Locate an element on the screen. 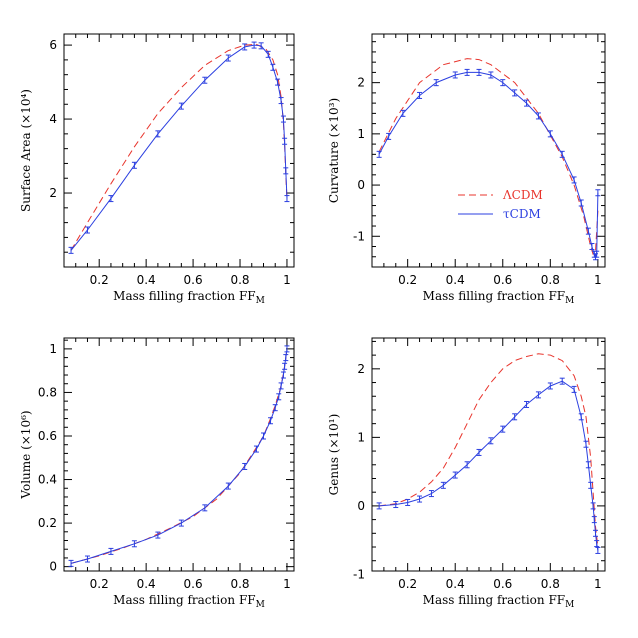 This screenshot has height=638, width=638. y-tick-label: 0.6 is located at coordinates (47, 436).